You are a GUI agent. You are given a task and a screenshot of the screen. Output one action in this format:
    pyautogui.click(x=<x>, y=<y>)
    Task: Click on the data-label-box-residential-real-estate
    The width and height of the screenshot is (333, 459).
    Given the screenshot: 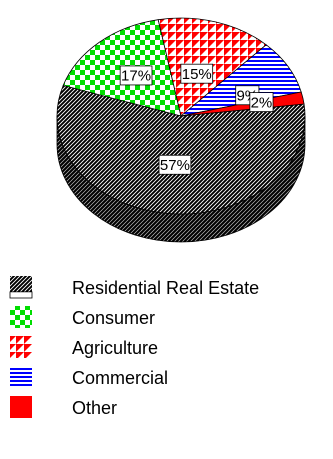 What is the action you would take?
    pyautogui.click(x=175, y=164)
    